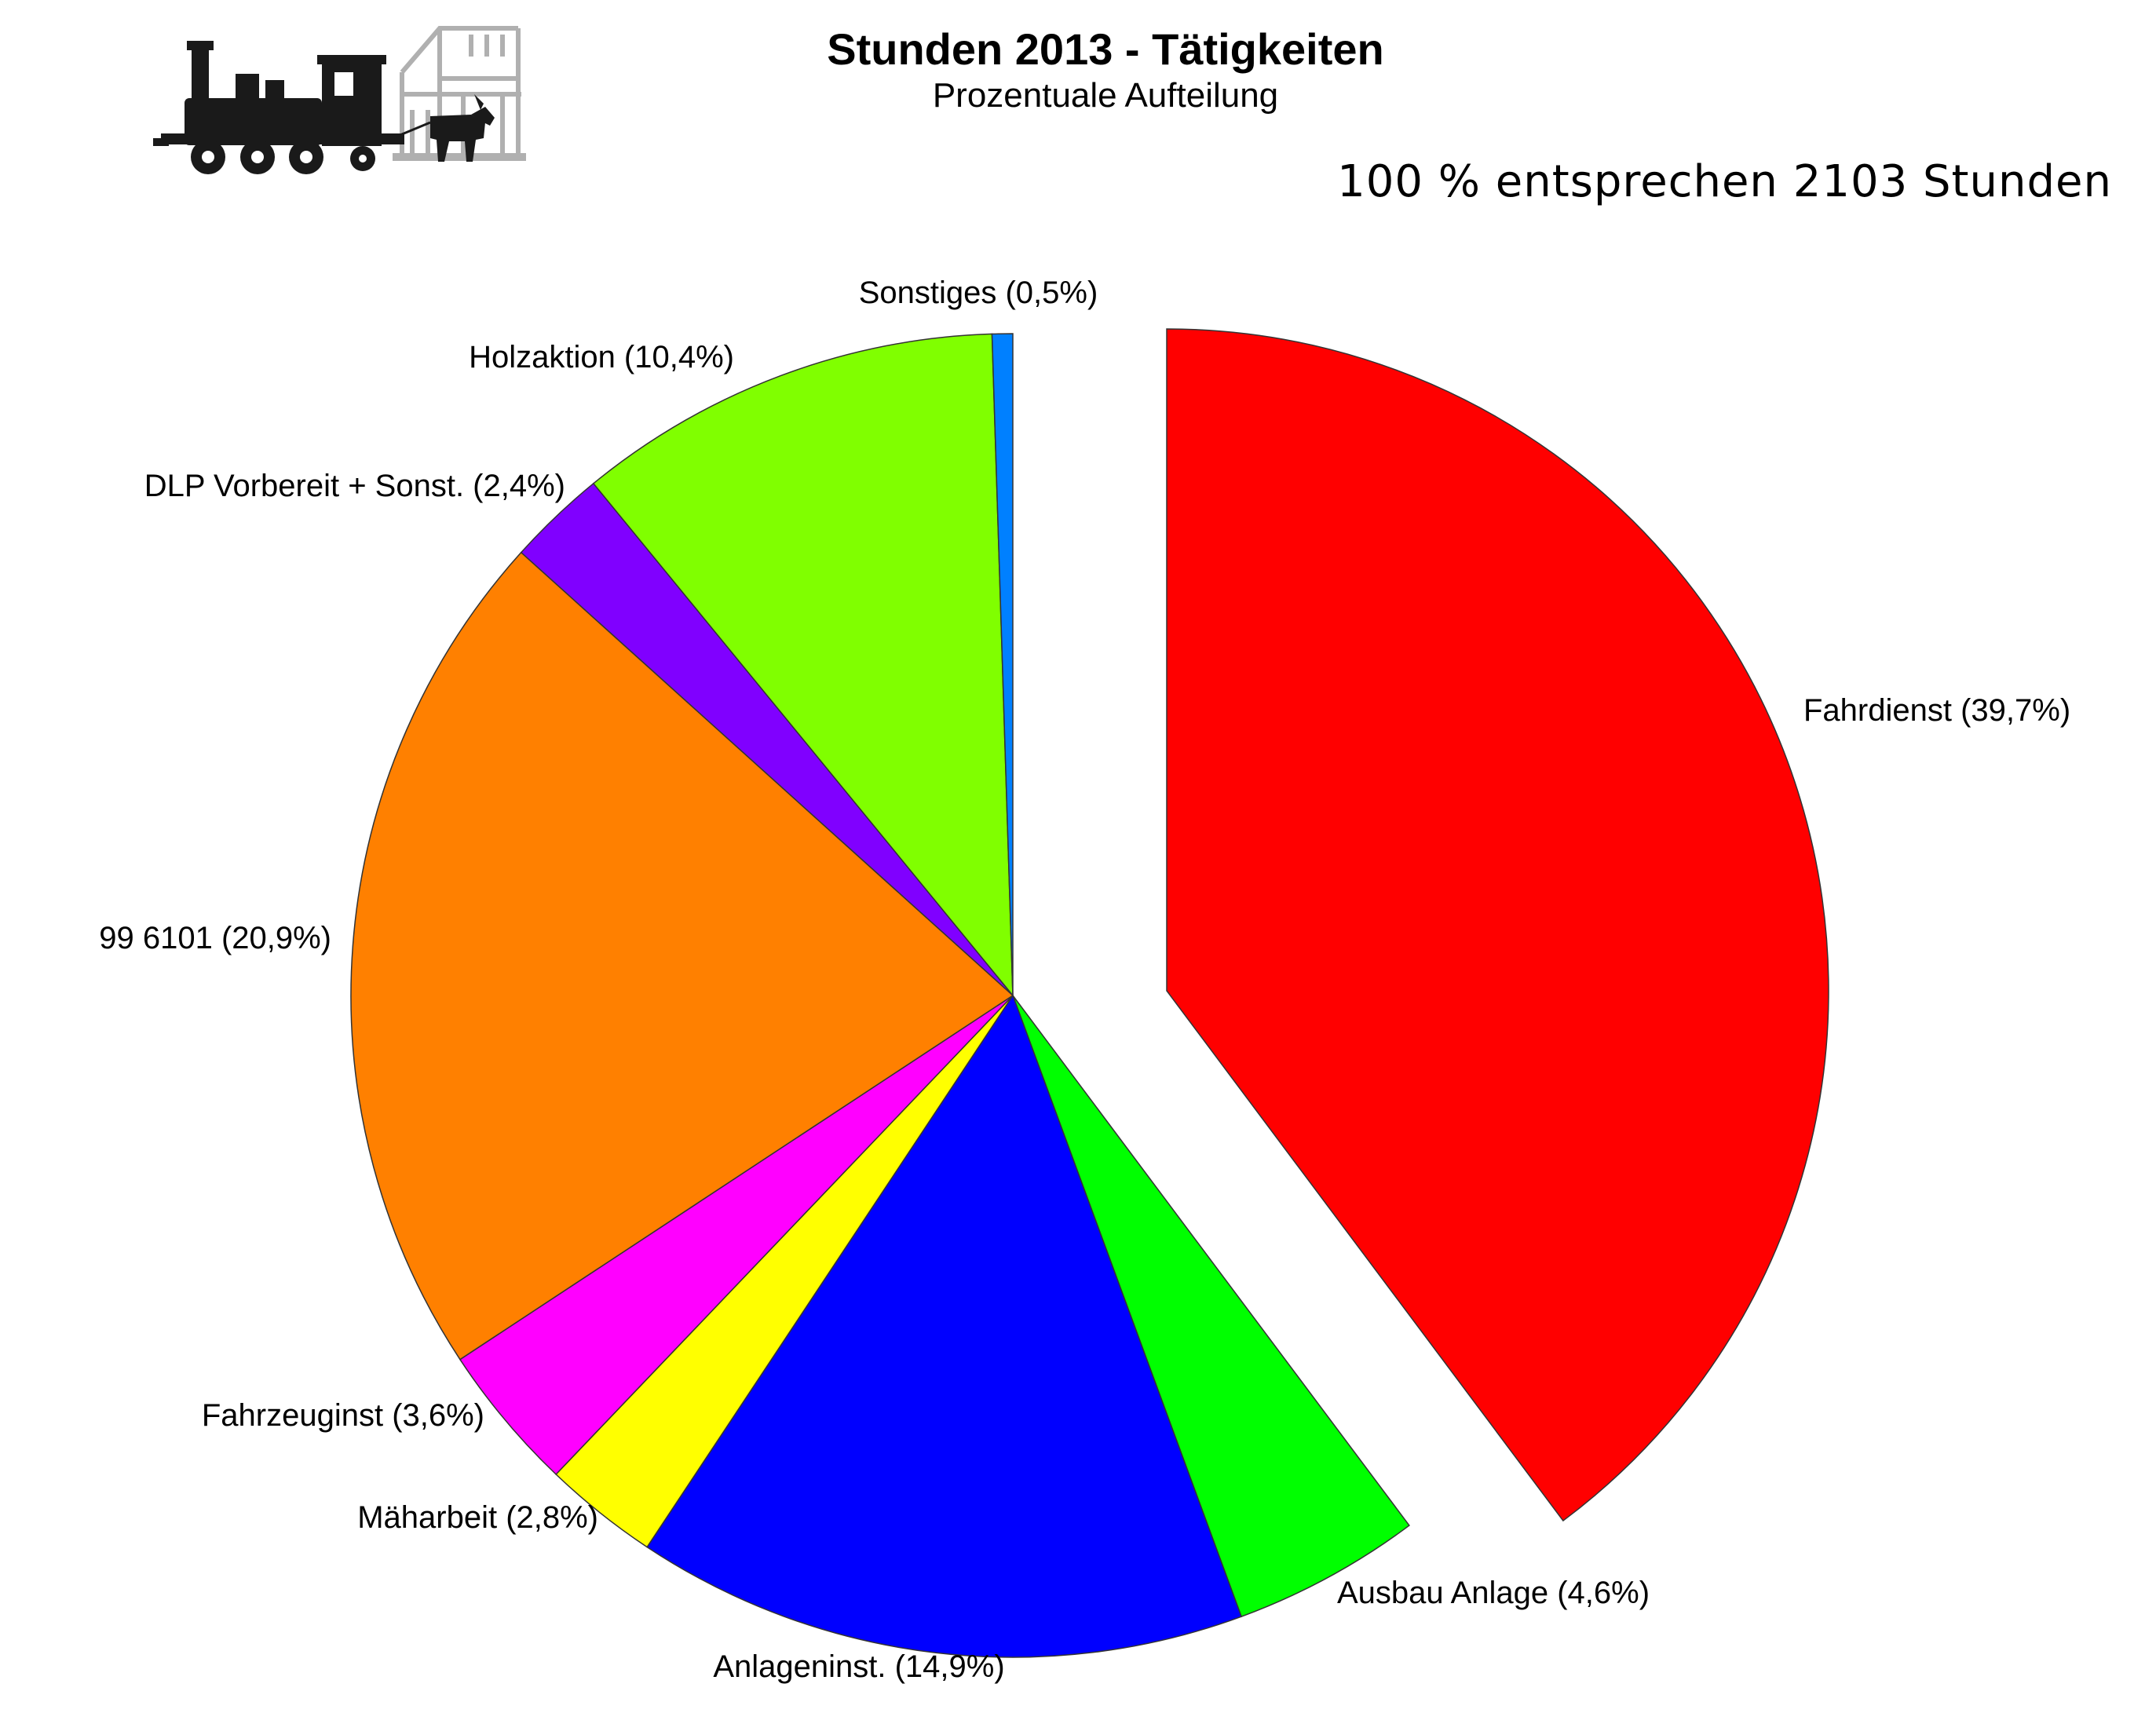  I want to click on label-anlageninst: Anlageninst. (14,9%), so click(858, 1666).